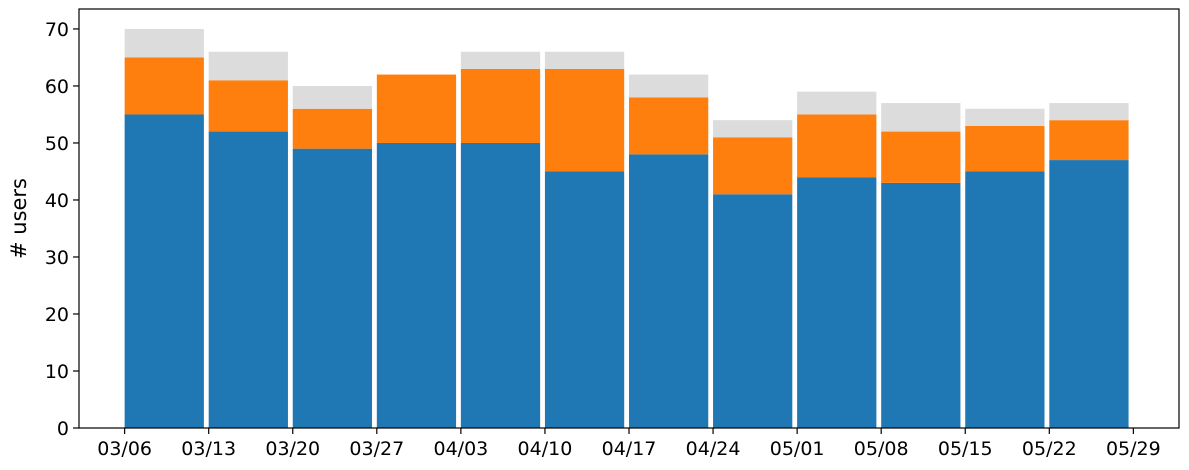 The height and width of the screenshot is (470, 1189). I want to click on x-tick-label: 04/24, so click(713, 449).